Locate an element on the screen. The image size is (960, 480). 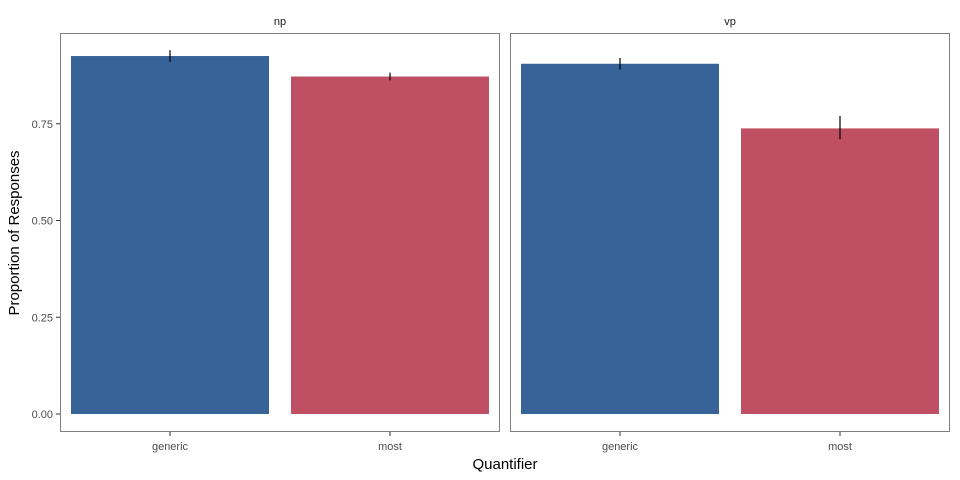
x-axis-title: Quantifier is located at coordinates (504, 464).